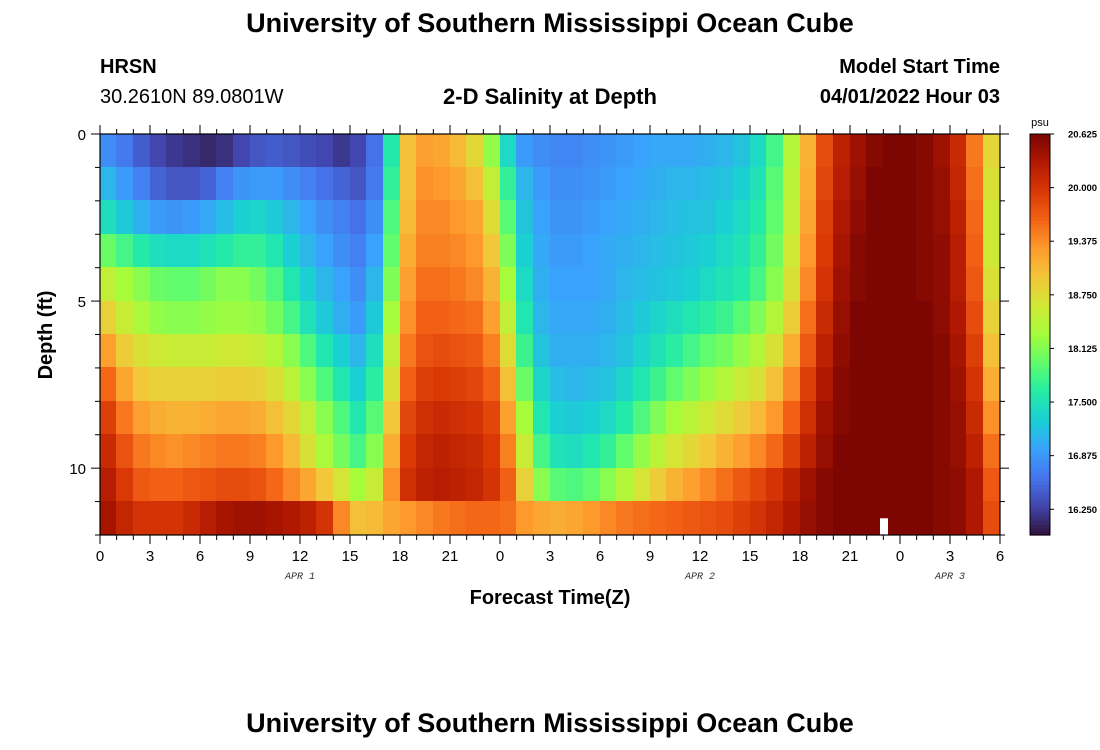 The image size is (1100, 750). What do you see at coordinates (909, 97) in the screenshot?
I see `model-start-value: 04/01/2022 Hour 03` at bounding box center [909, 97].